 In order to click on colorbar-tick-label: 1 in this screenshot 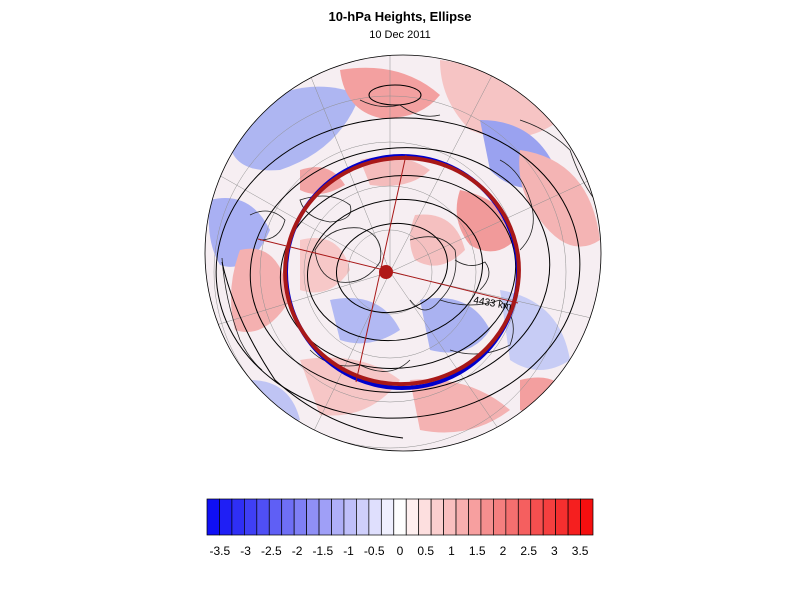, I will do `click(451, 551)`.